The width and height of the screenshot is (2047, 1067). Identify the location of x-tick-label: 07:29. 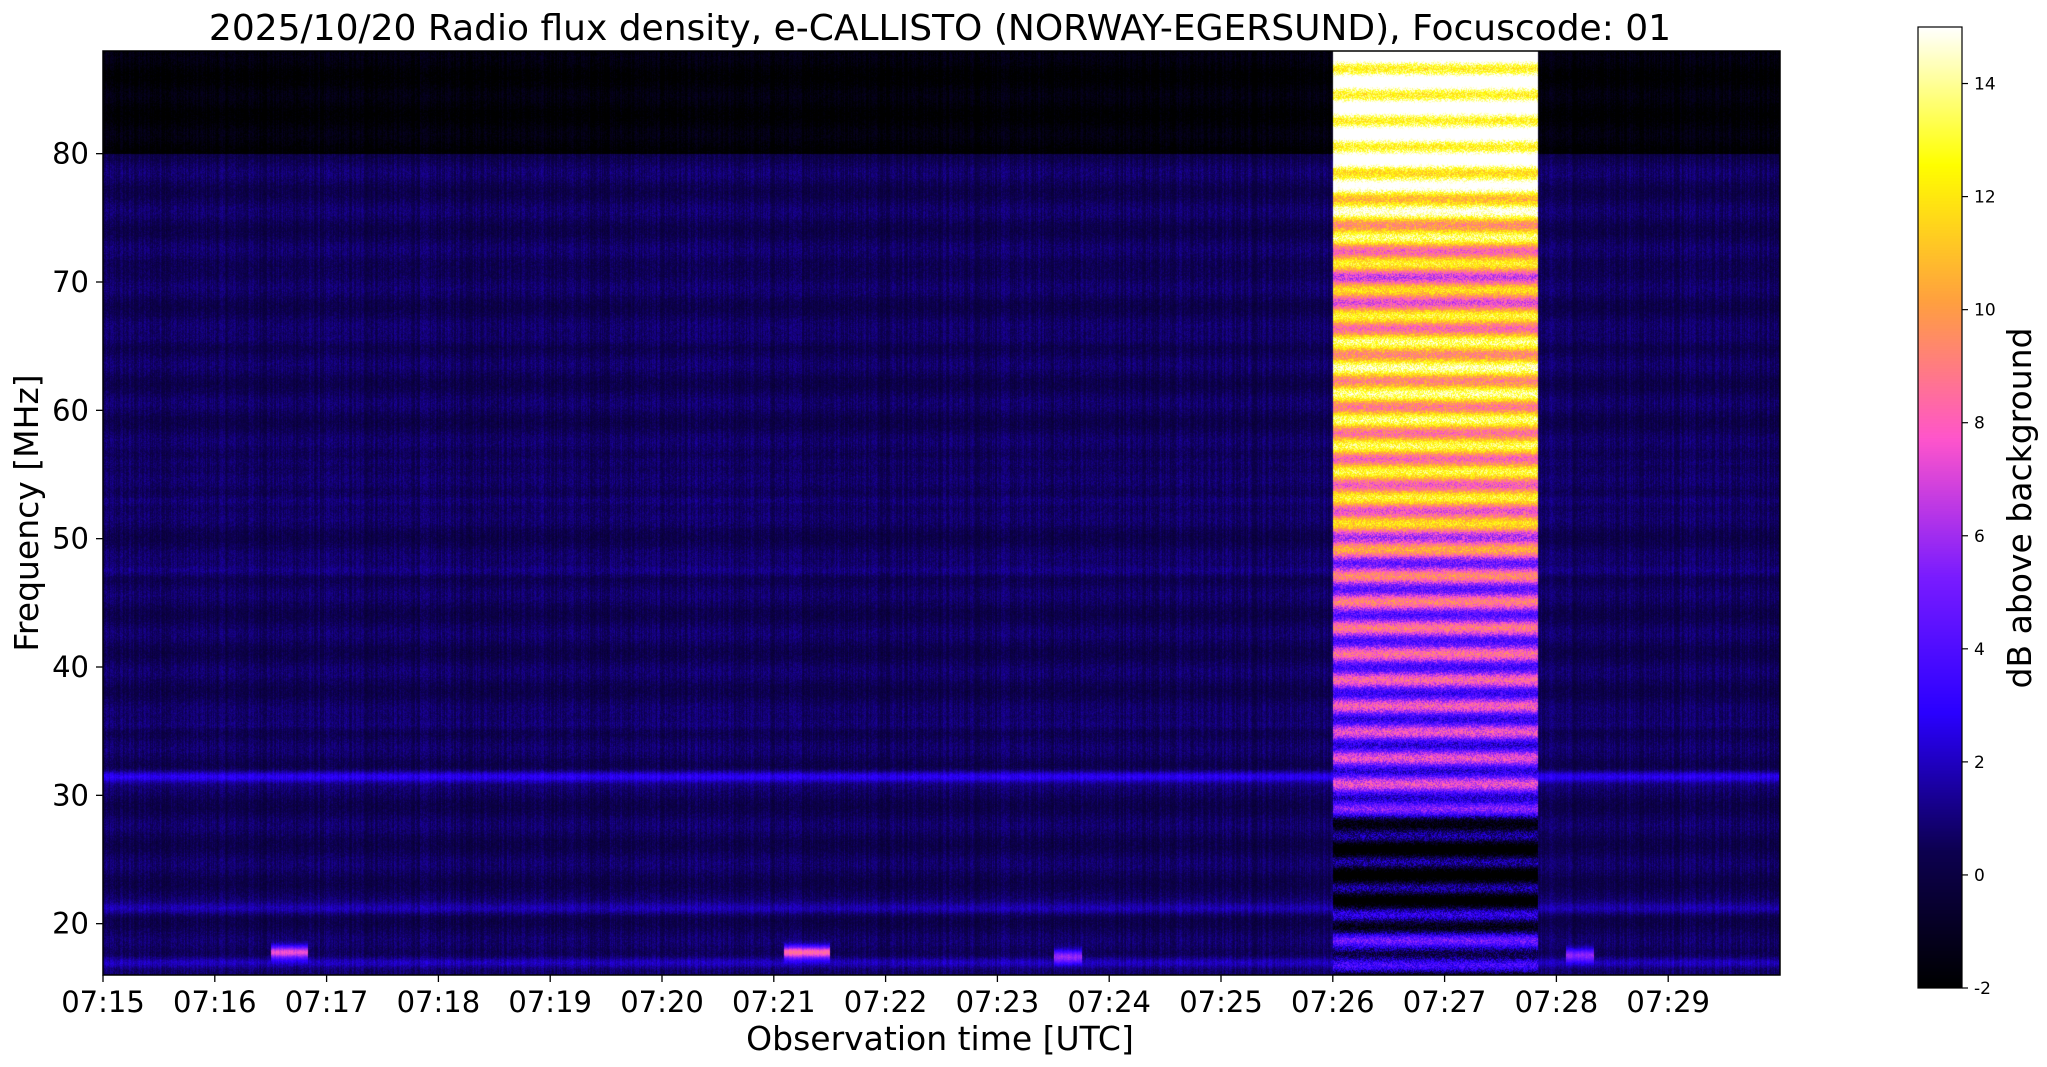
(1668, 1002).